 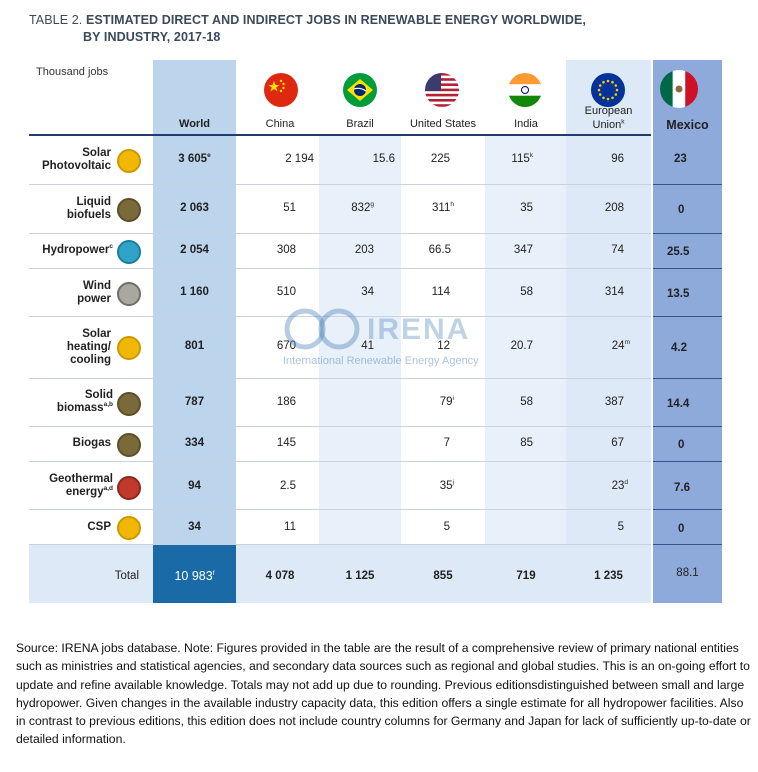 I want to click on cell-us: 225, so click(x=440, y=159).